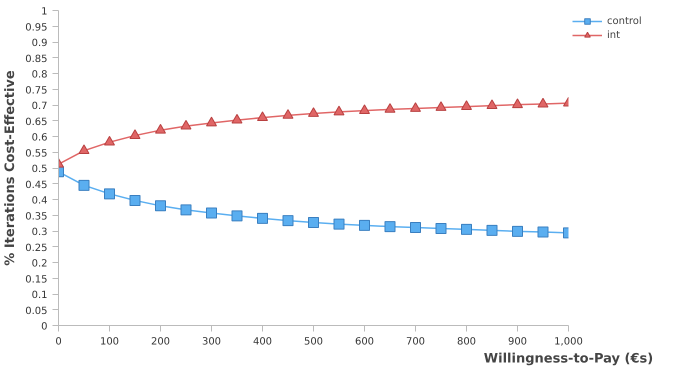 This screenshot has width=685, height=382. I want to click on y-tick-label: 0.6, so click(40, 138).